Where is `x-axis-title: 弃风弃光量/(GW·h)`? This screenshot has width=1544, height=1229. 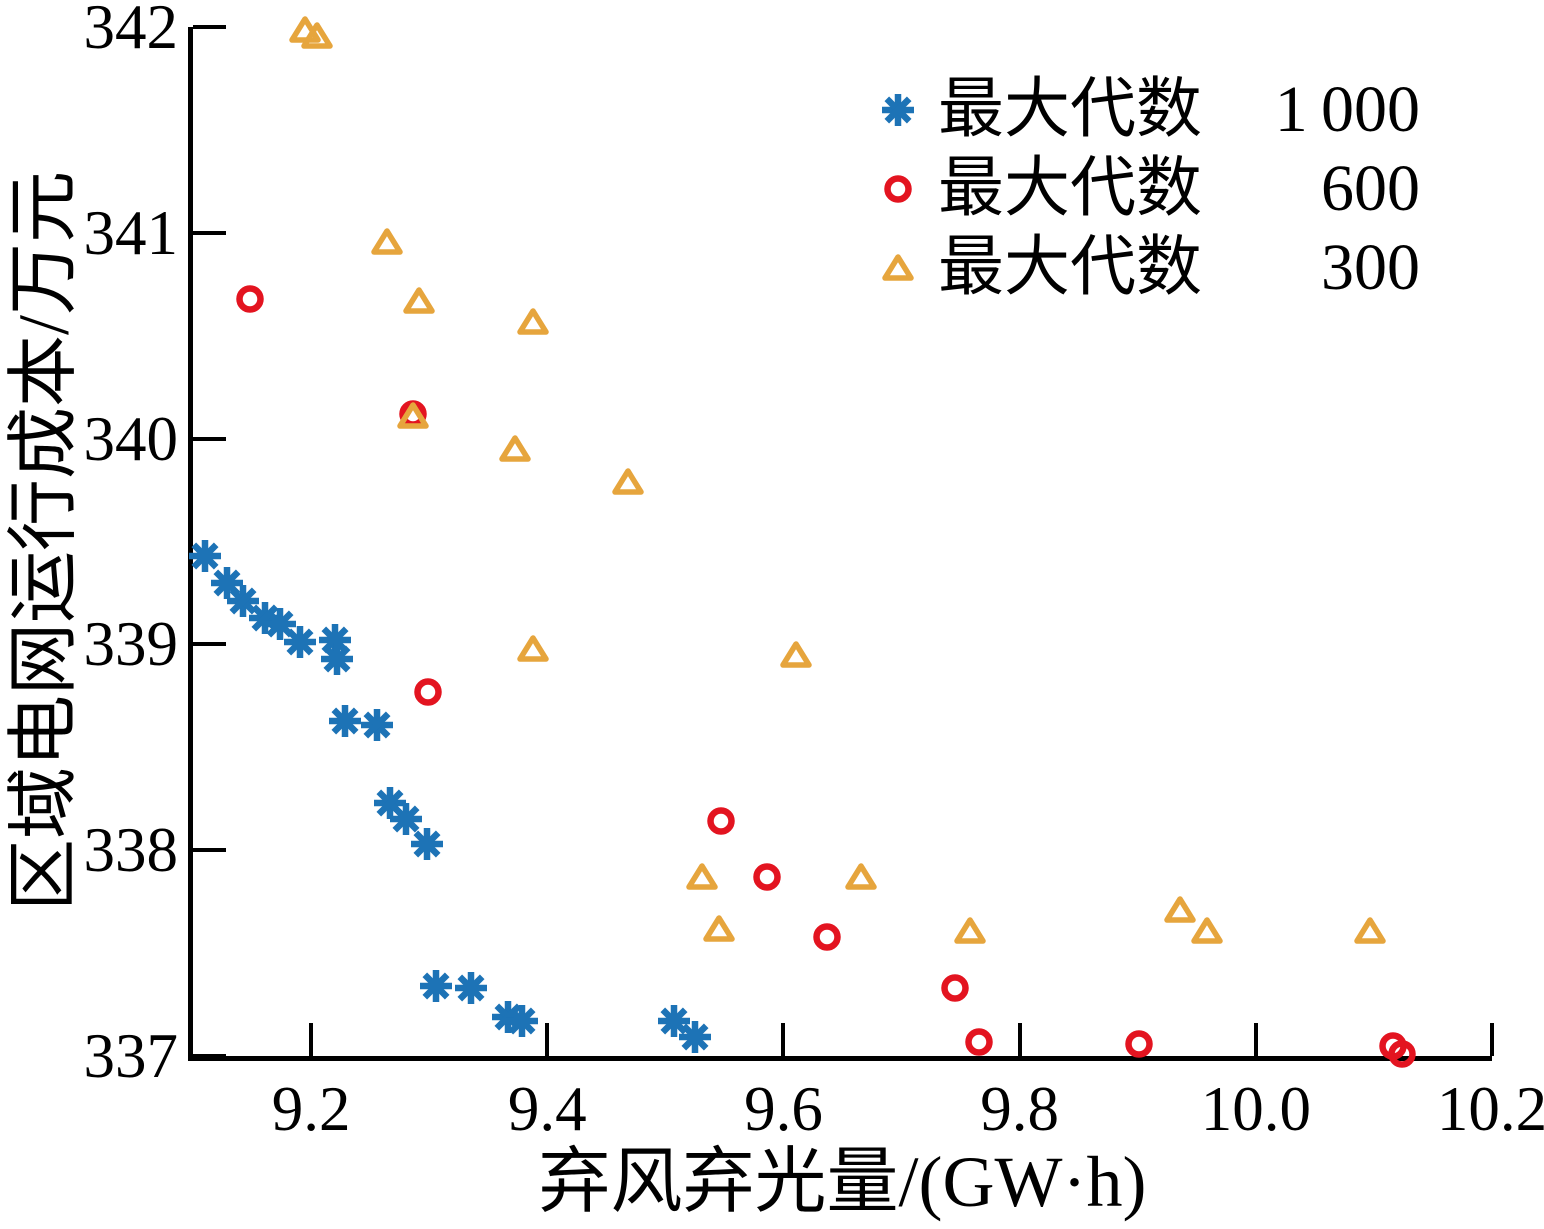 x-axis-title: 弃风弃光量/(GW·h) is located at coordinates (842, 1182).